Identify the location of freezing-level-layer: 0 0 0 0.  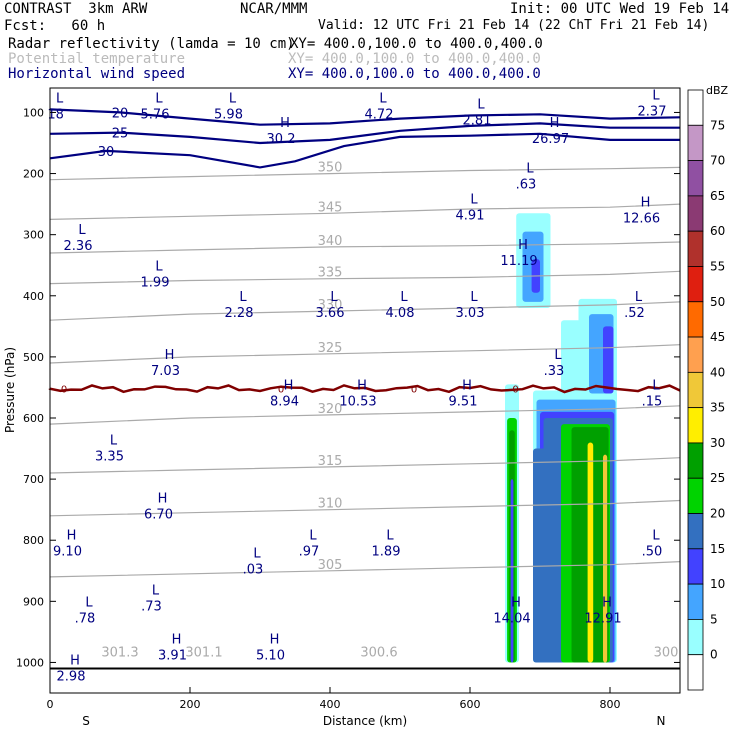
(364, 390).